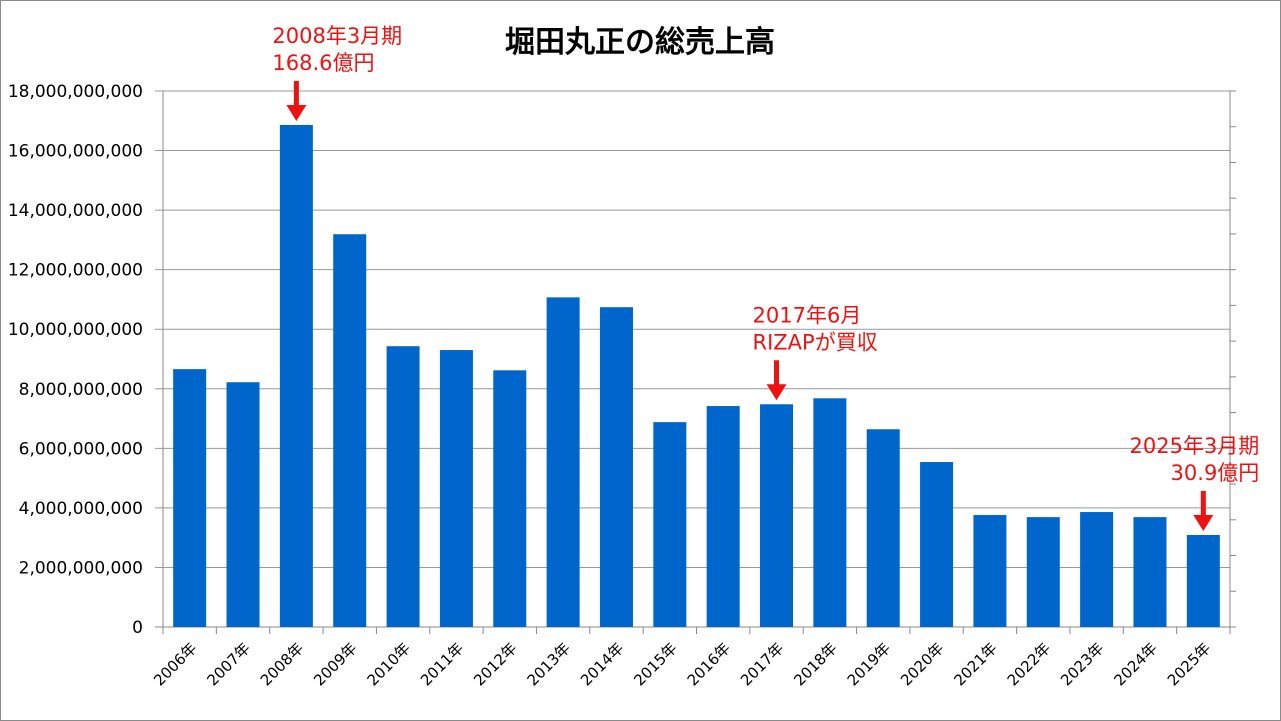 This screenshot has width=1281, height=721. I want to click on bar-2025年, so click(1203, 580).